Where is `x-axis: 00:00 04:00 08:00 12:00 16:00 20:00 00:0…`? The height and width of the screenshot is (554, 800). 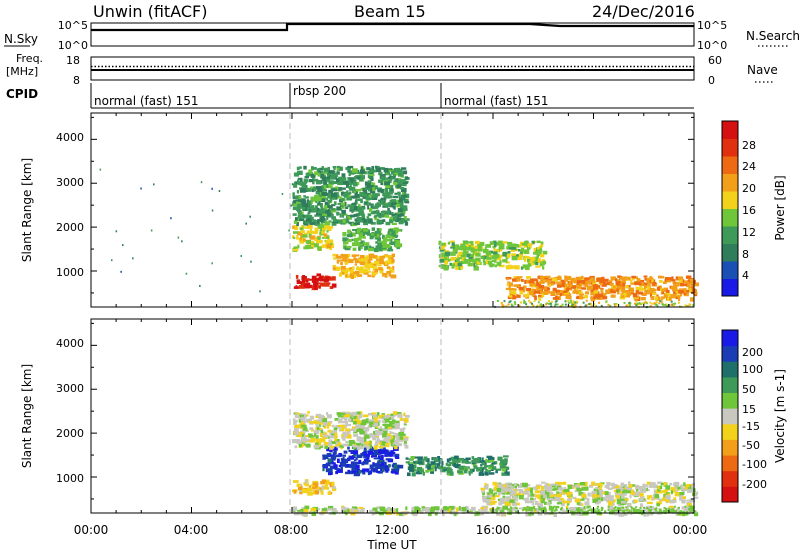 x-axis: 00:00 04:00 08:00 12:00 16:00 20:00 00:0… is located at coordinates (391, 537).